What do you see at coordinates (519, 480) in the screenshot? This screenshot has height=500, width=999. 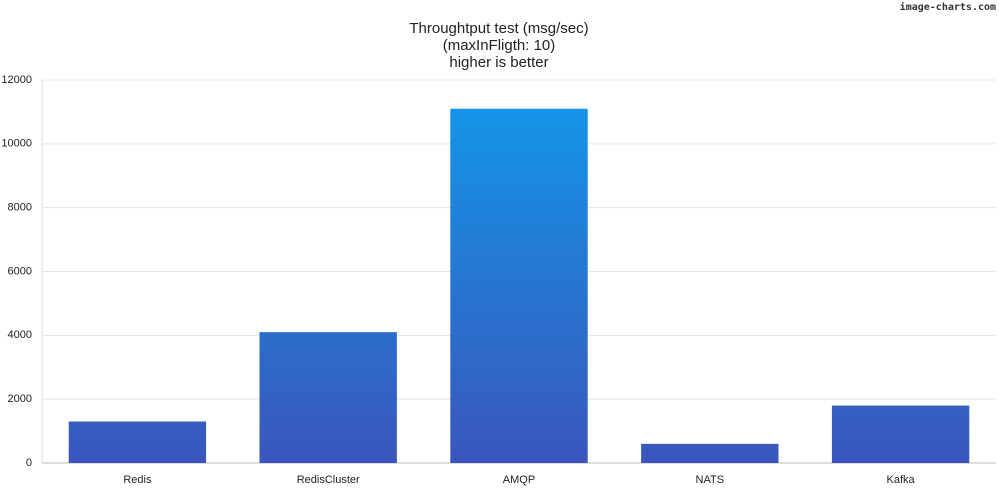 I see `x-tick-label: AMQP` at bounding box center [519, 480].